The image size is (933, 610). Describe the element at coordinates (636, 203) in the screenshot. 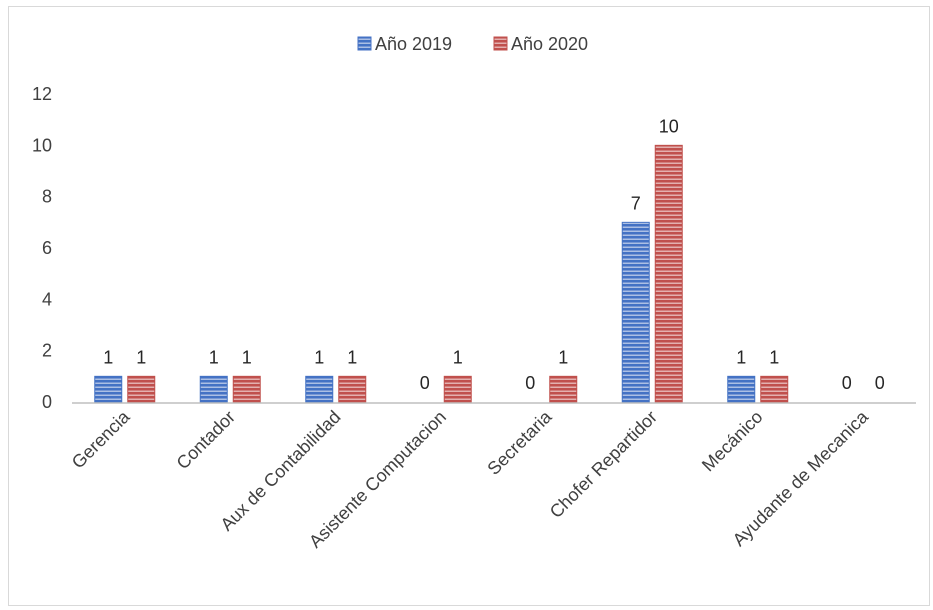

I see `data-label: 7` at that location.